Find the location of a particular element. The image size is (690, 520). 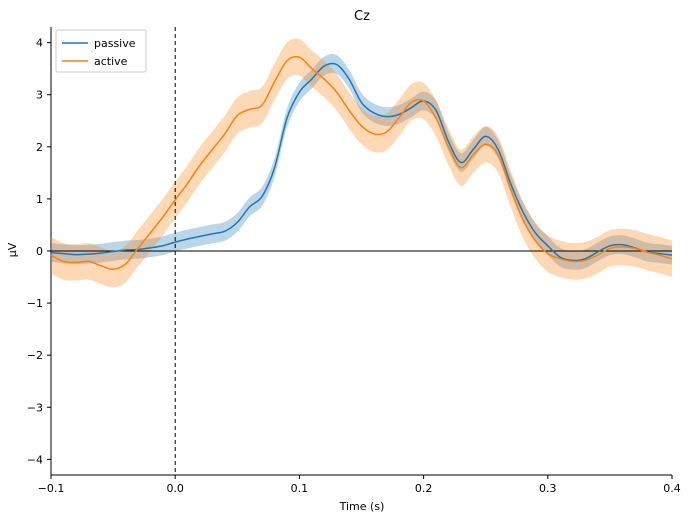

y-tick-label: 3 is located at coordinates (39, 95).